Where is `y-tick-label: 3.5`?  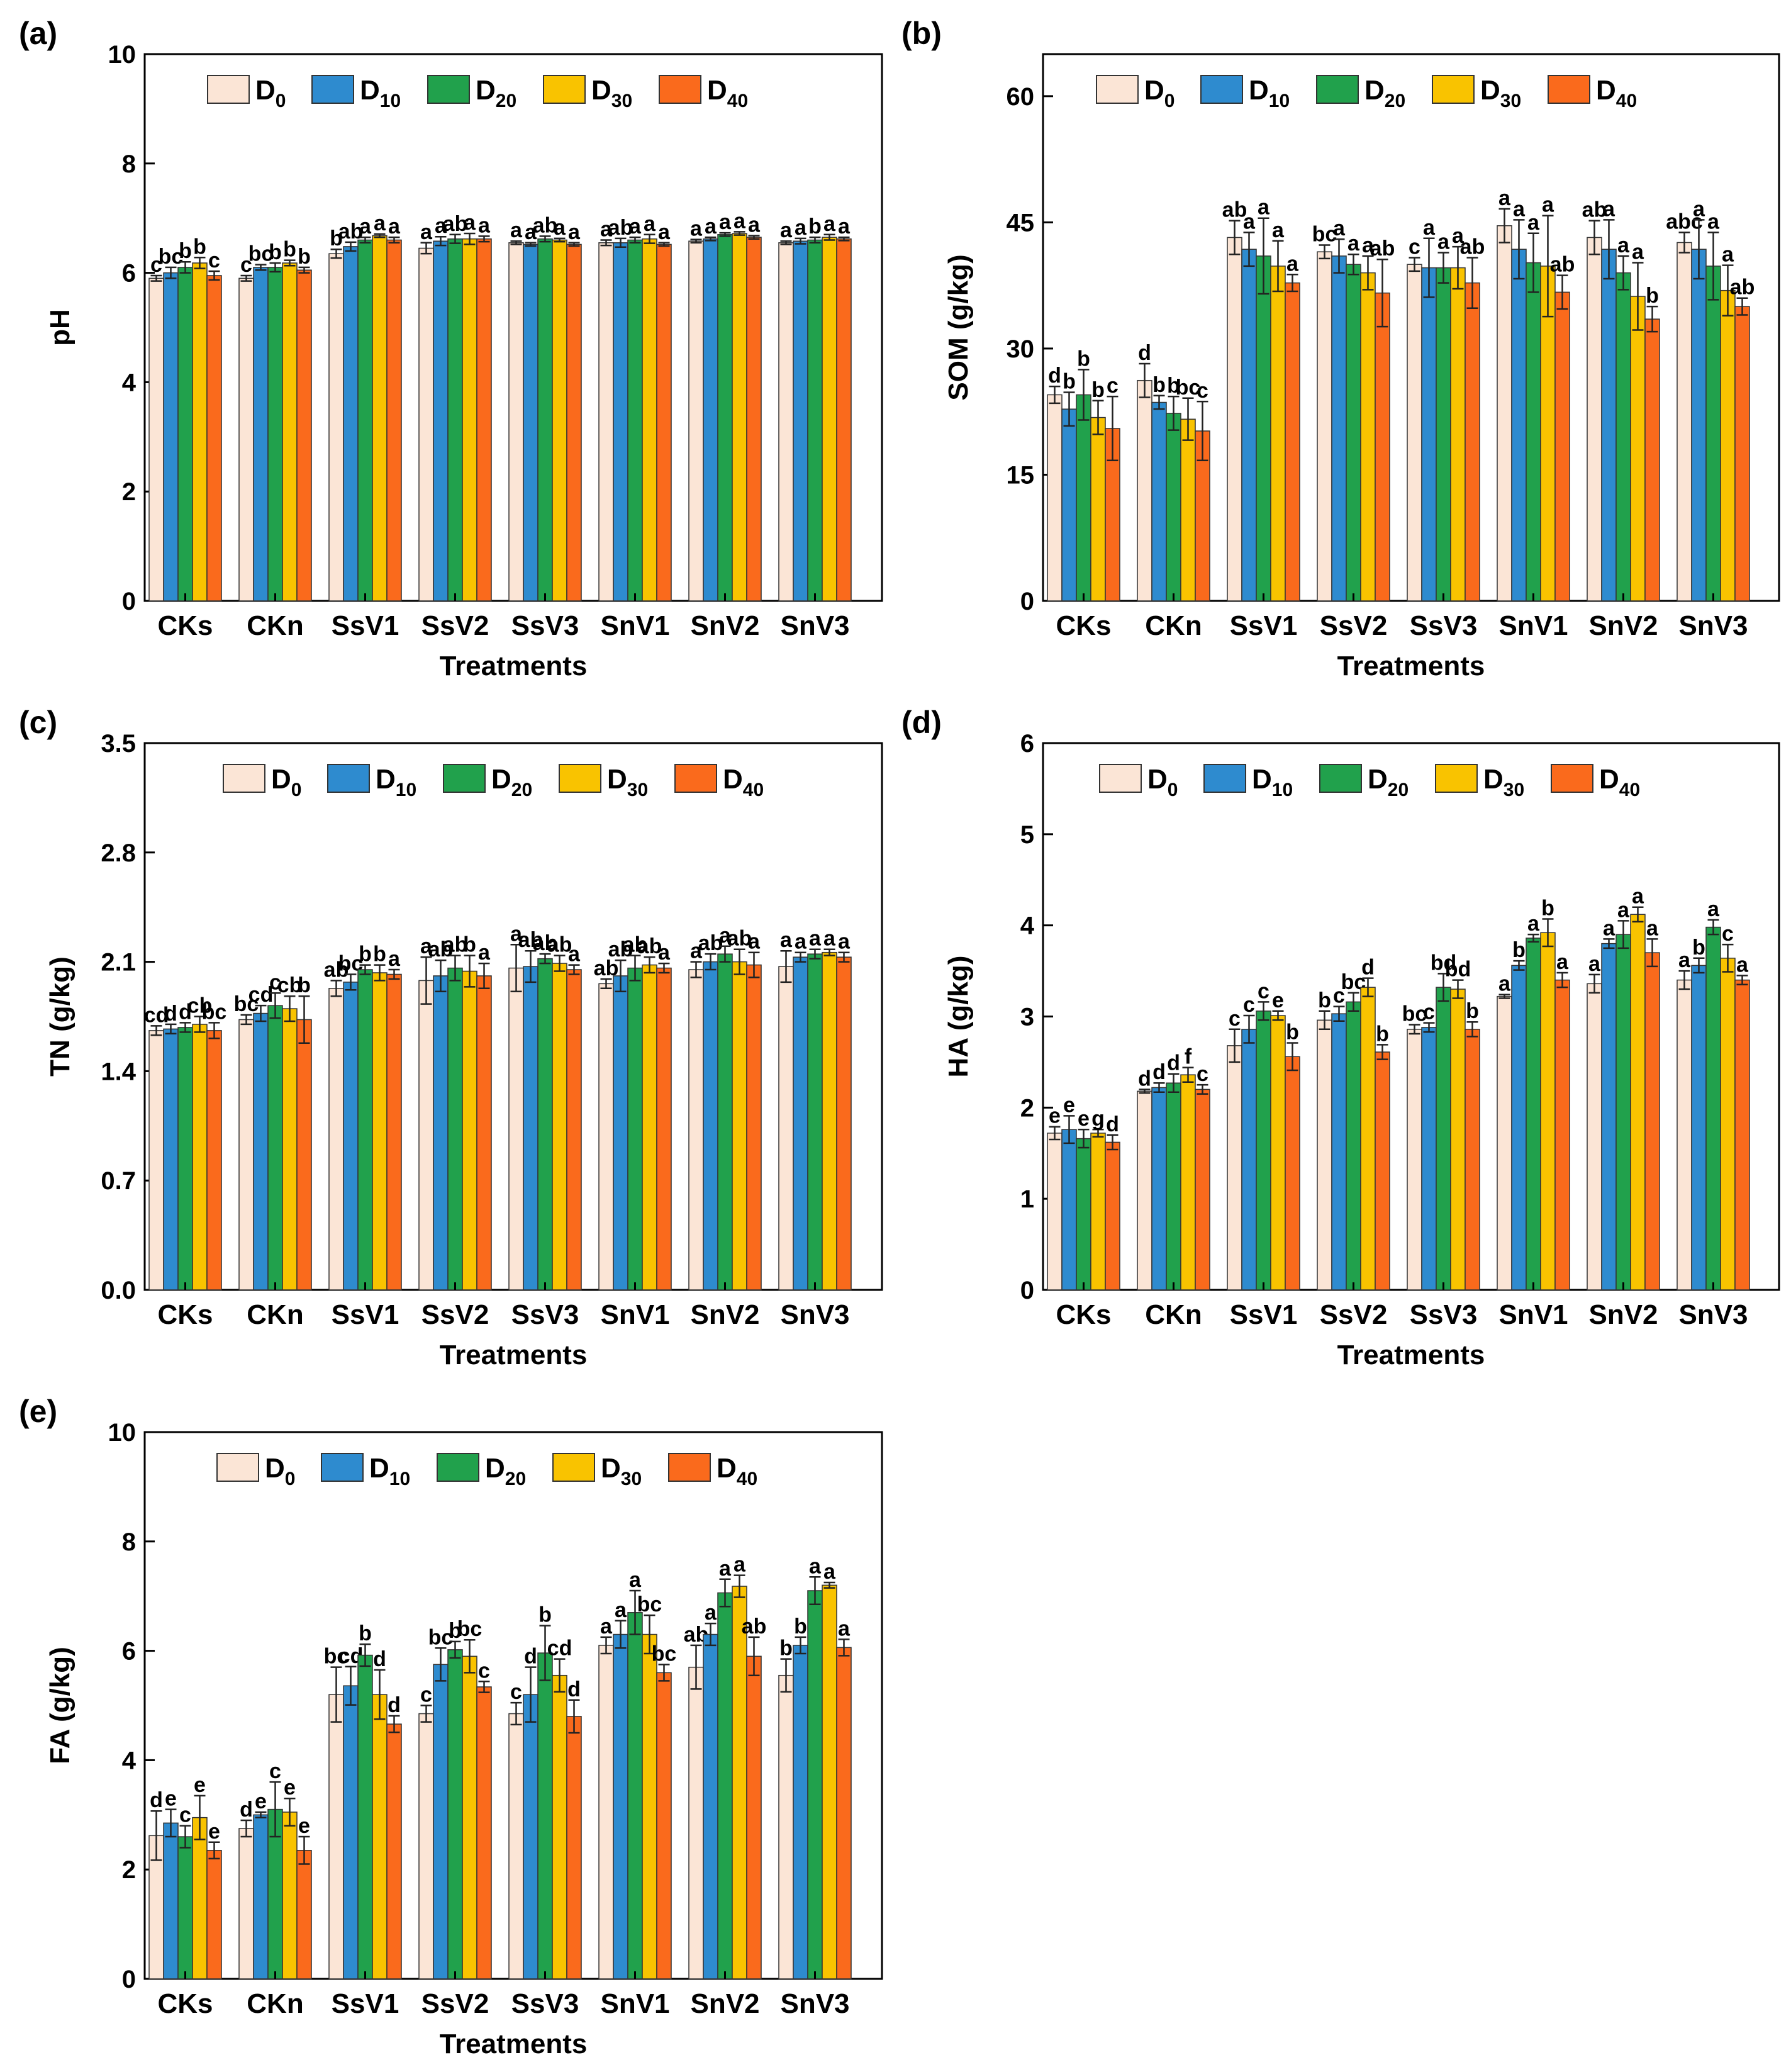
y-tick-label: 3.5 is located at coordinates (118, 744).